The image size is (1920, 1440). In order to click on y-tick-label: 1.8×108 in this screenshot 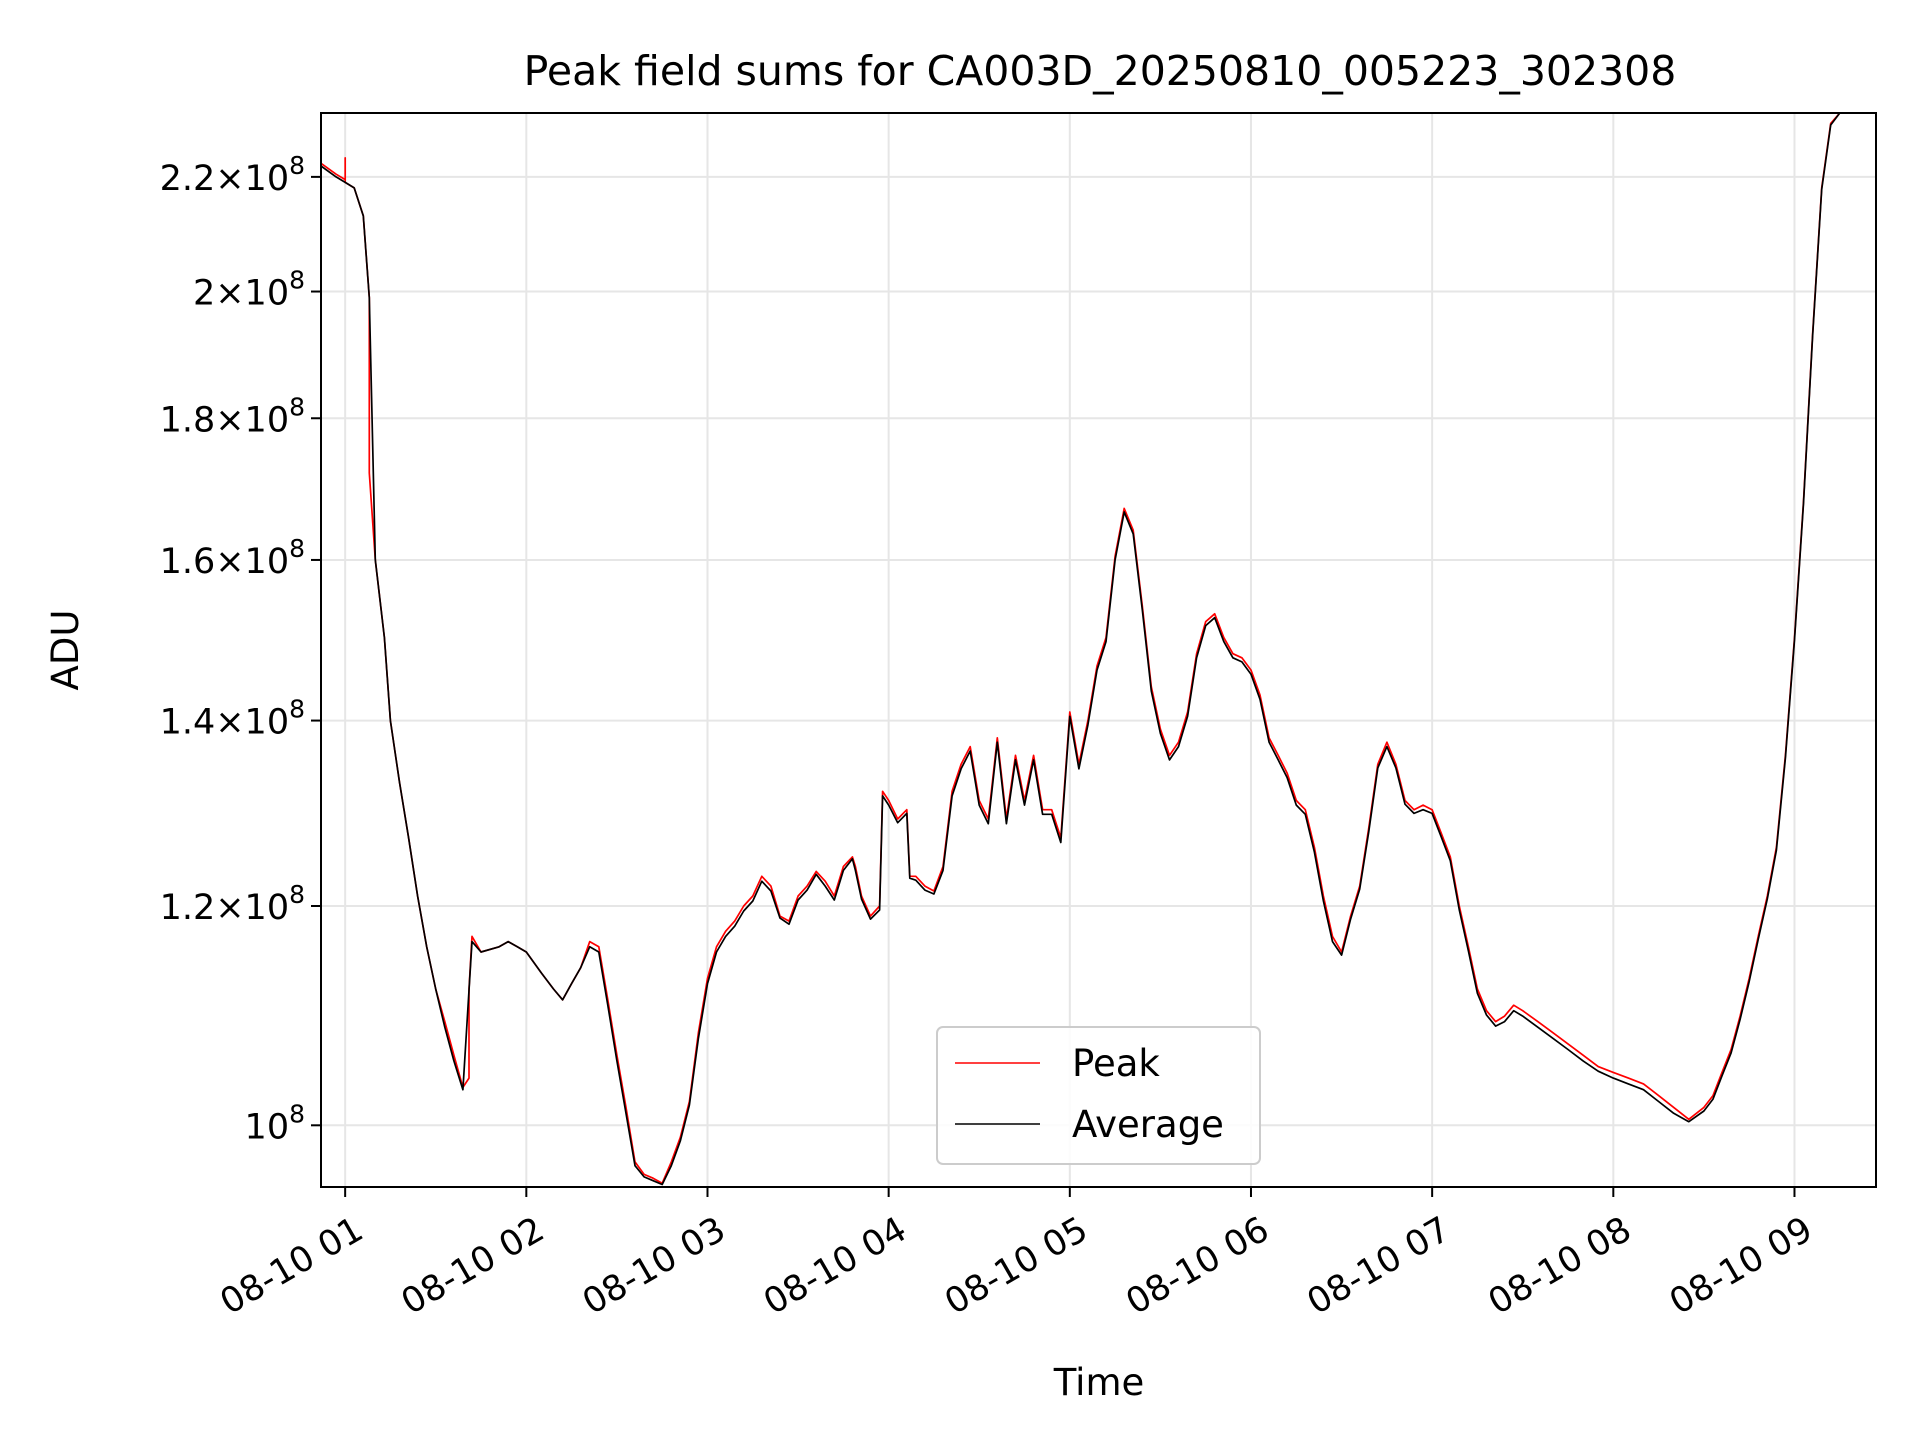, I will do `click(232, 416)`.